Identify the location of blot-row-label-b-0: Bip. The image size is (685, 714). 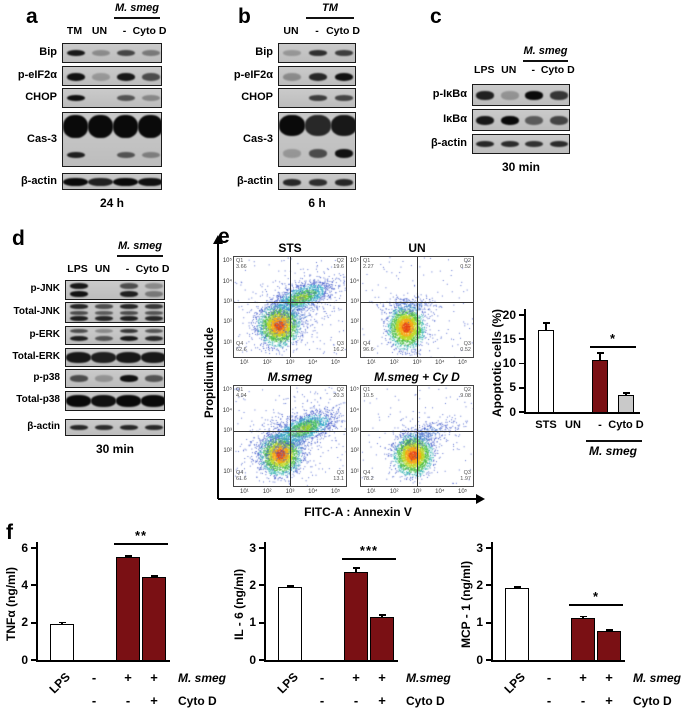
(264, 52).